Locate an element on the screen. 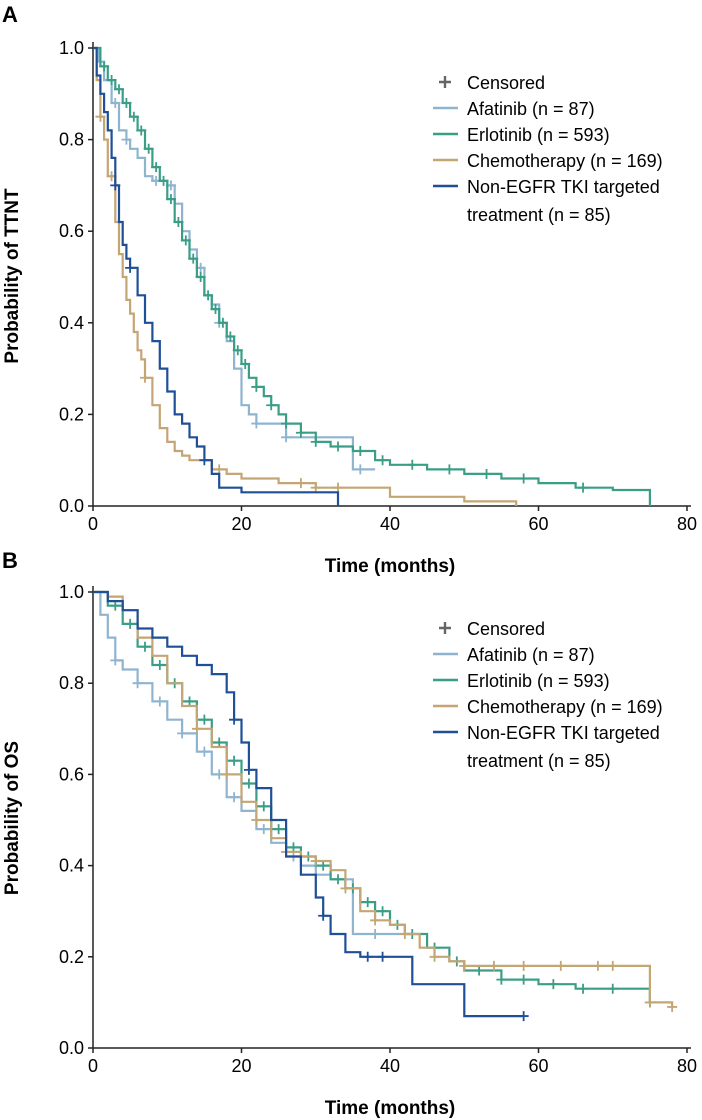 The height and width of the screenshot is (1120, 702). panel-a-legend-censored-marker is located at coordinates (445, 82).